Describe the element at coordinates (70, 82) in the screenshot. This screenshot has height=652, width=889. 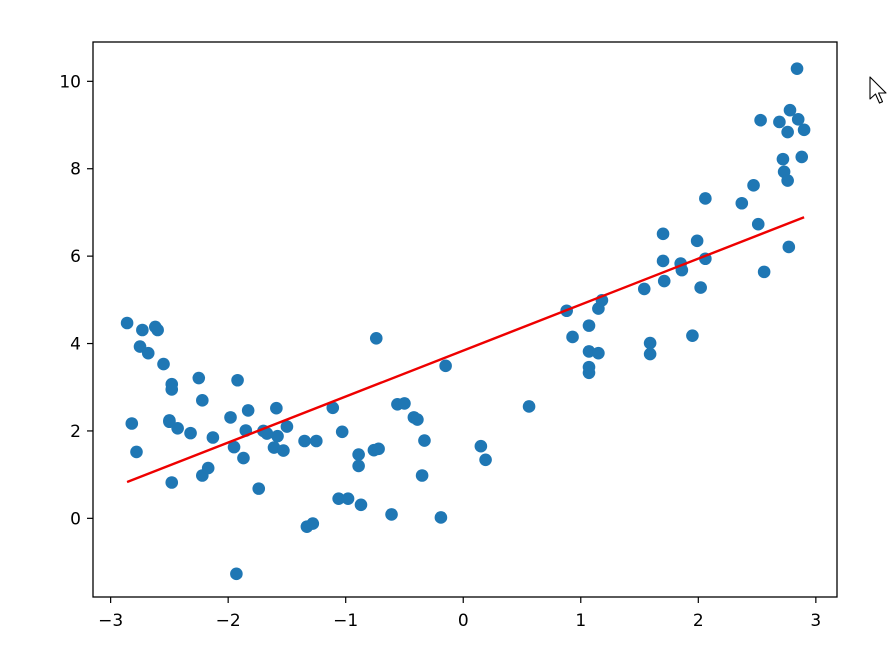
I see `y-tick-label: 10` at that location.